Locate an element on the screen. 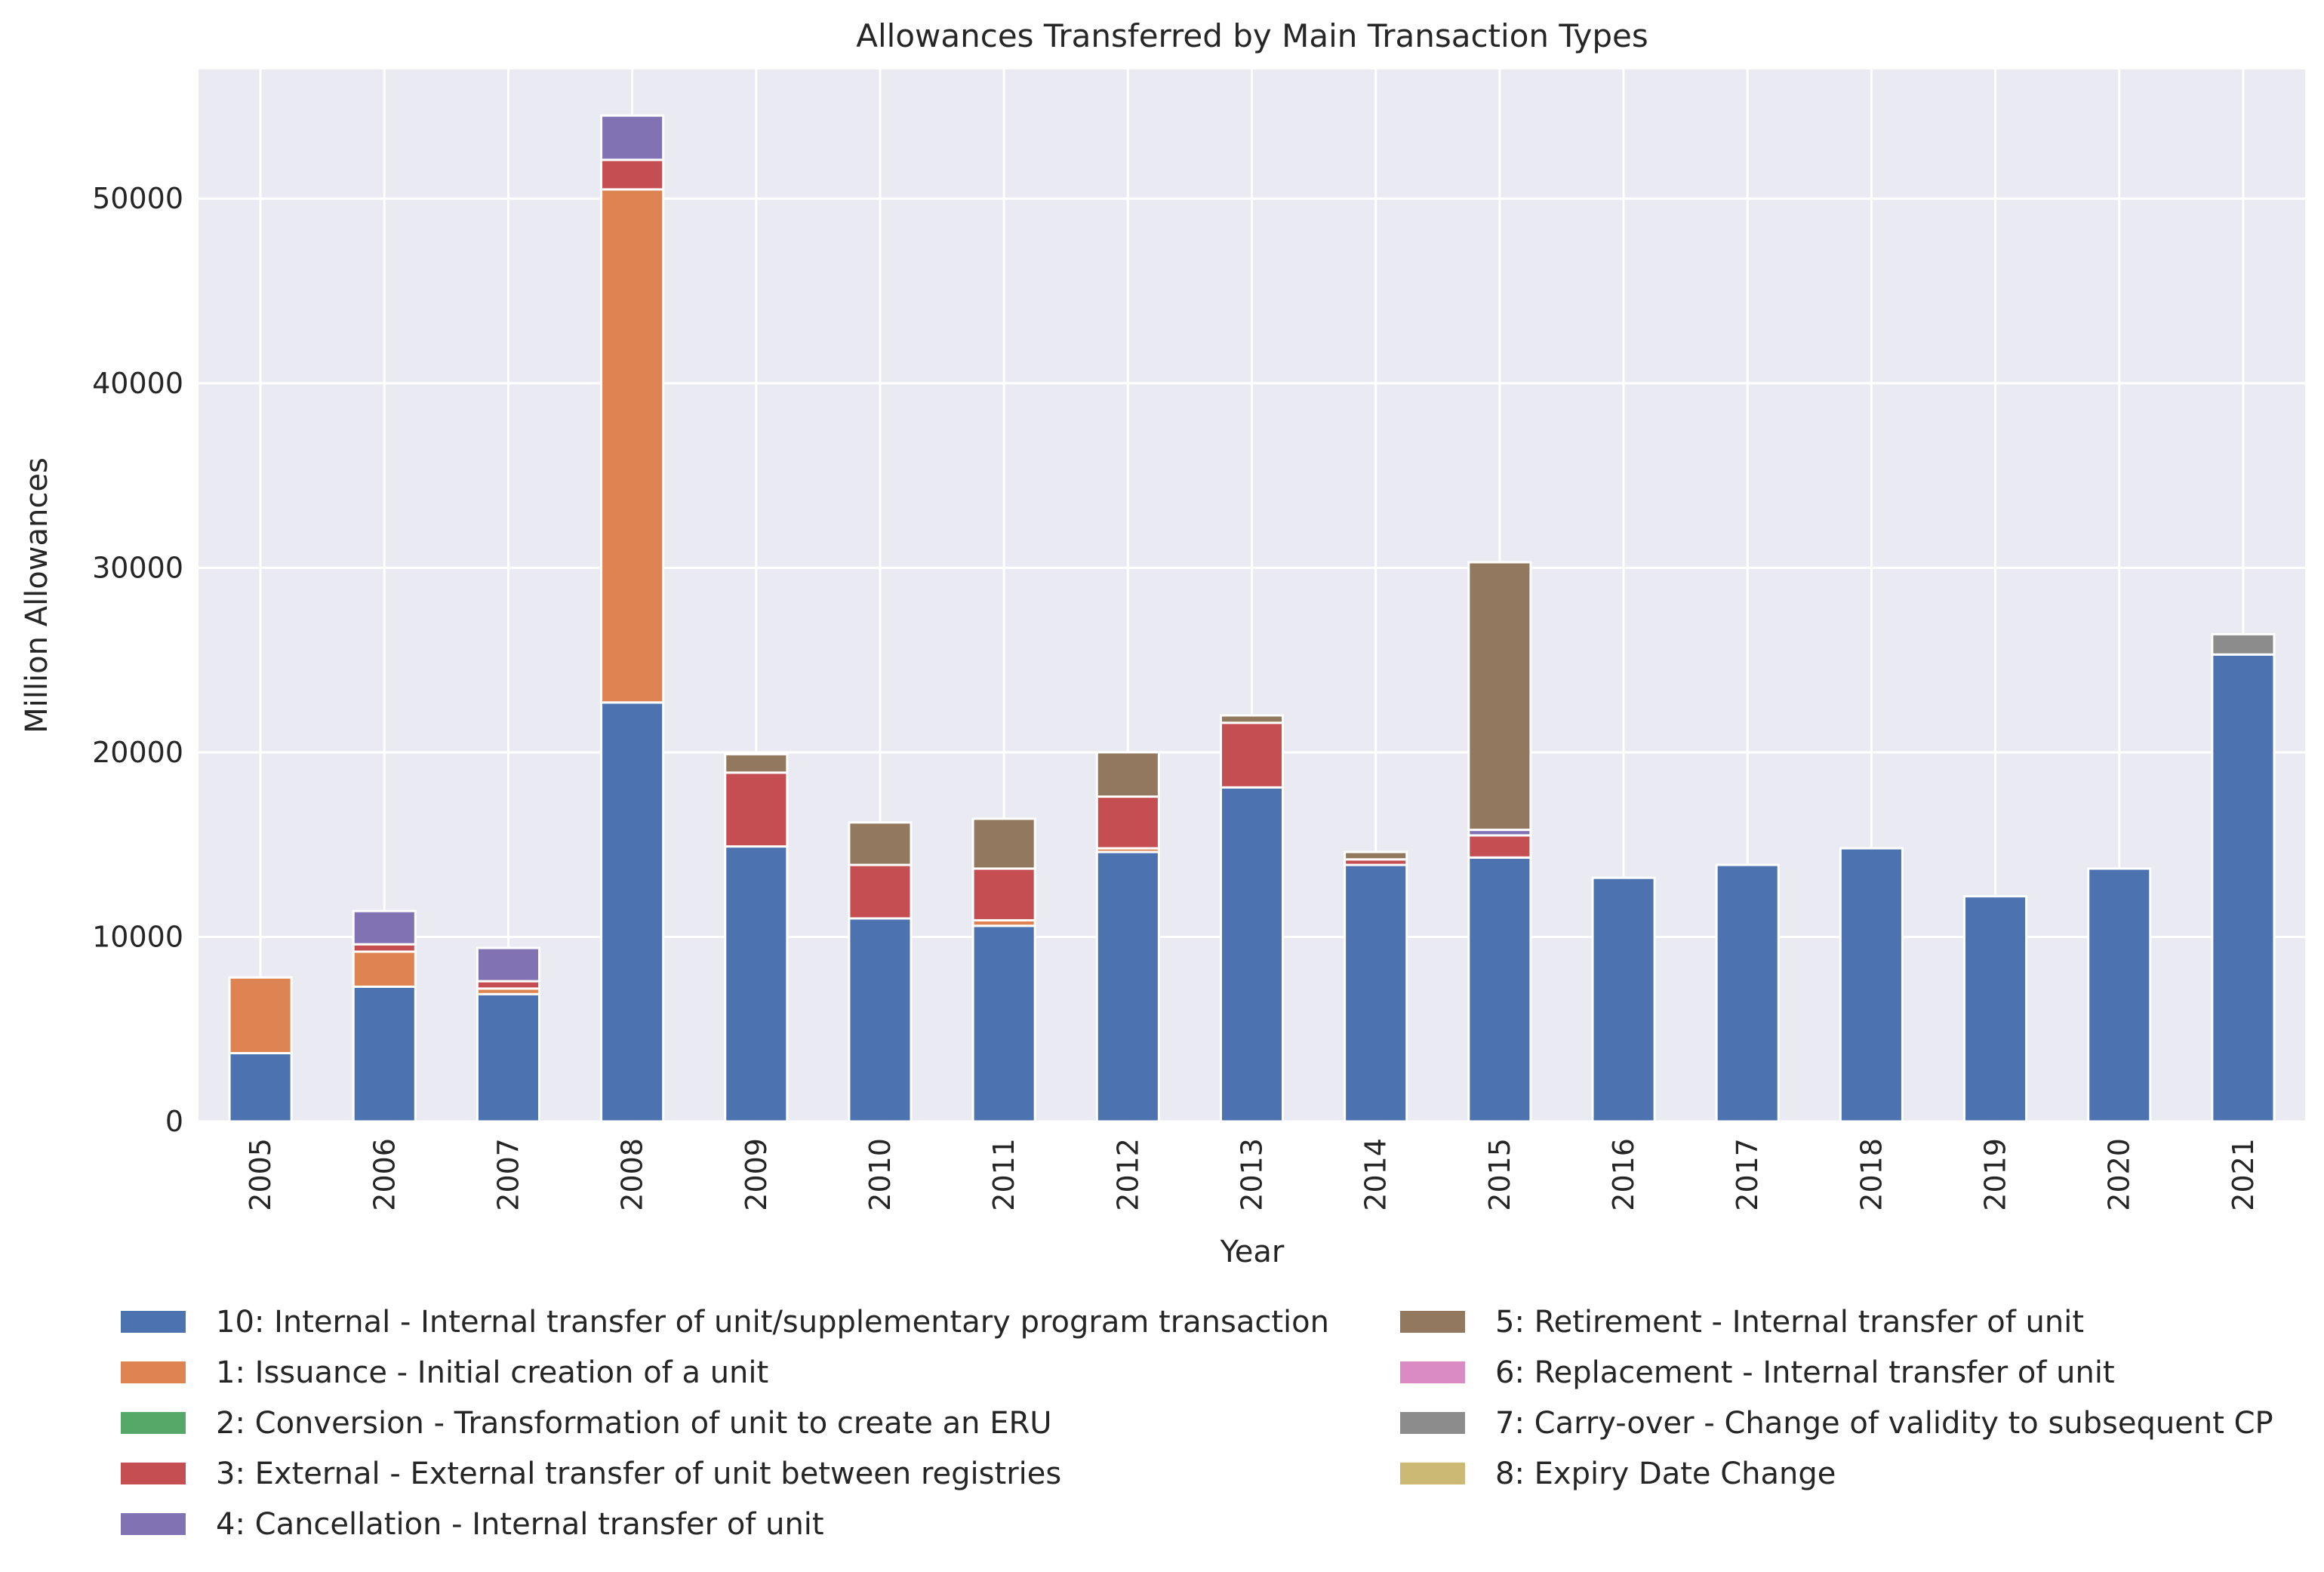  legend-item: 1: Issuance - Initial creation of a unit is located at coordinates (725, 1372).